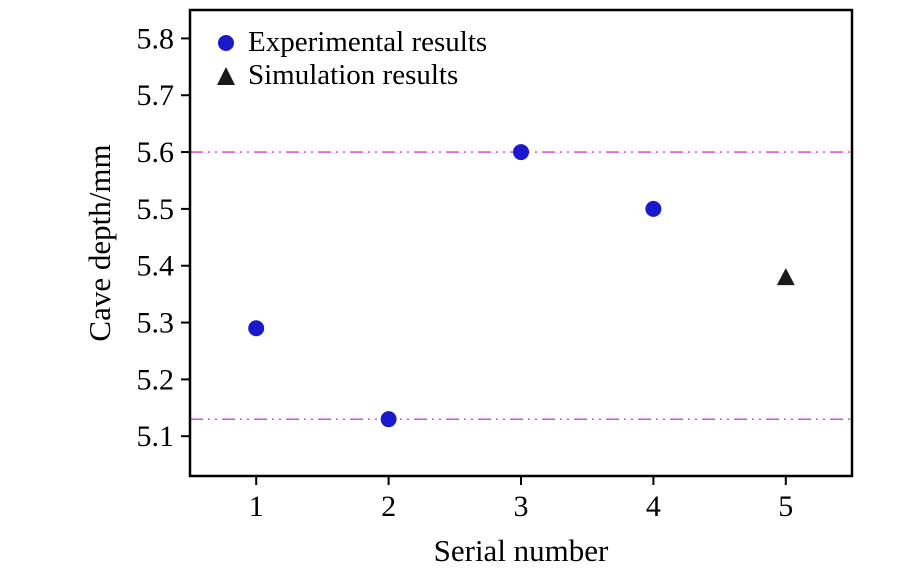  I want to click on y-tick-label: 5.5, so click(156, 209).